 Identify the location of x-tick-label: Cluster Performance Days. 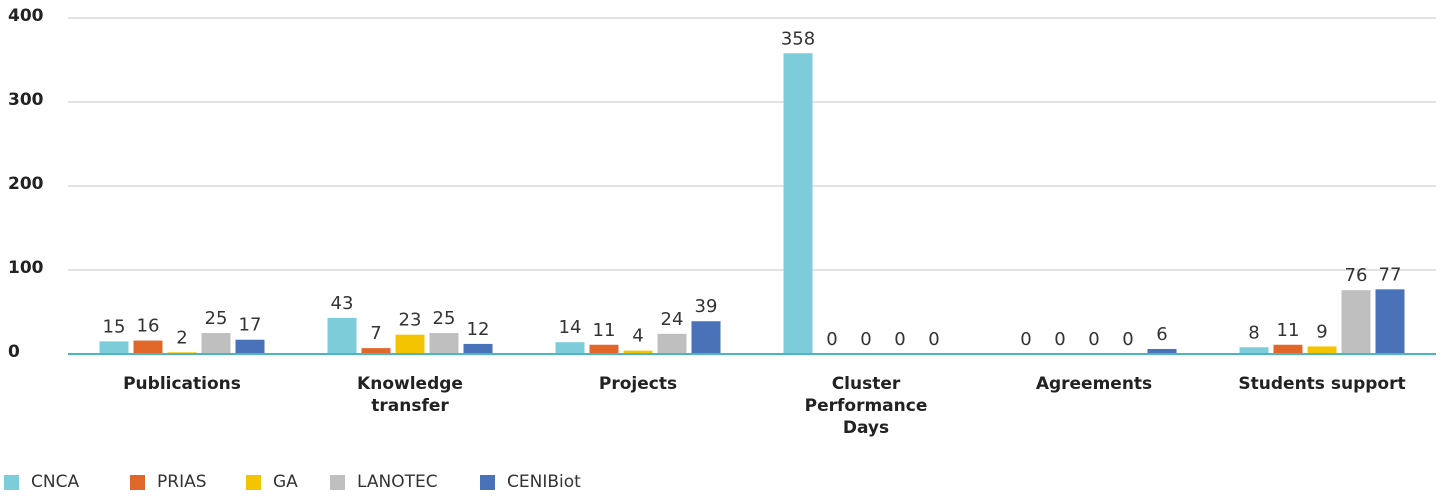
(866, 406).